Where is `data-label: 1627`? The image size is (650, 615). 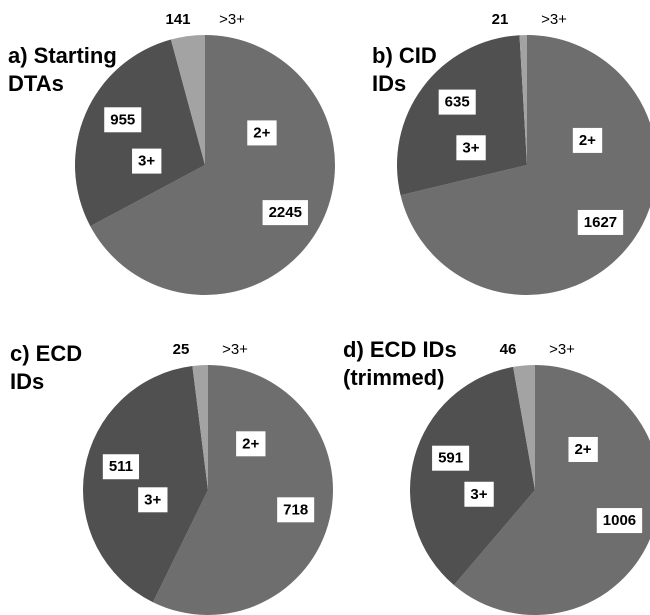 data-label: 1627 is located at coordinates (600, 222).